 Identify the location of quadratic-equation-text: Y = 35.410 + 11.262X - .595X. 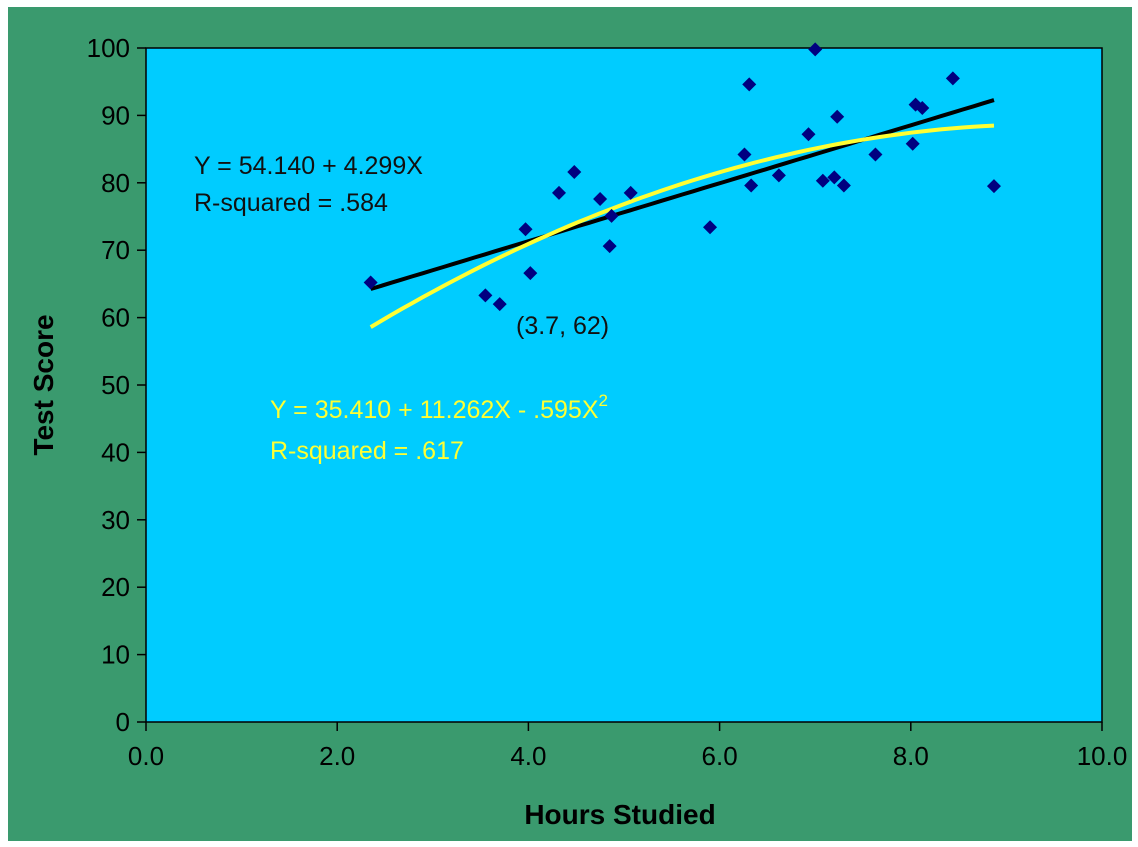
(434, 410).